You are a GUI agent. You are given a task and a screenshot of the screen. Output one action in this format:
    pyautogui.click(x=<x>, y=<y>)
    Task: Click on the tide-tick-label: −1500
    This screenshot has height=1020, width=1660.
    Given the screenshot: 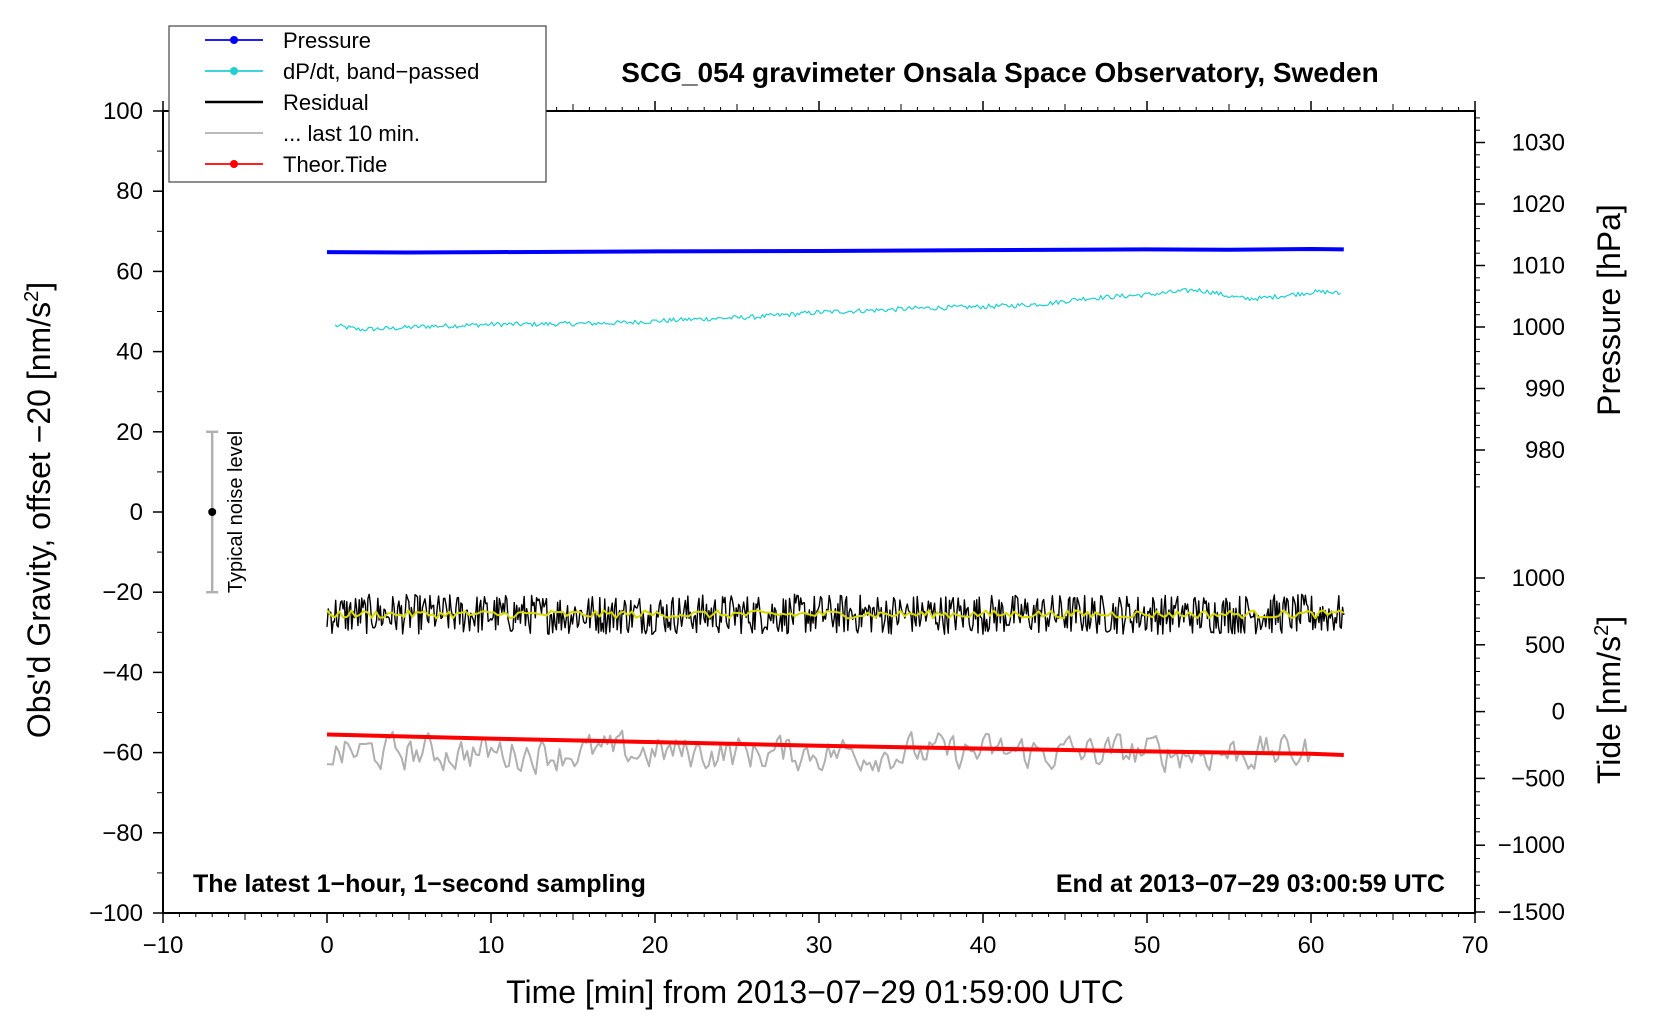 What is the action you would take?
    pyautogui.click(x=1531, y=912)
    